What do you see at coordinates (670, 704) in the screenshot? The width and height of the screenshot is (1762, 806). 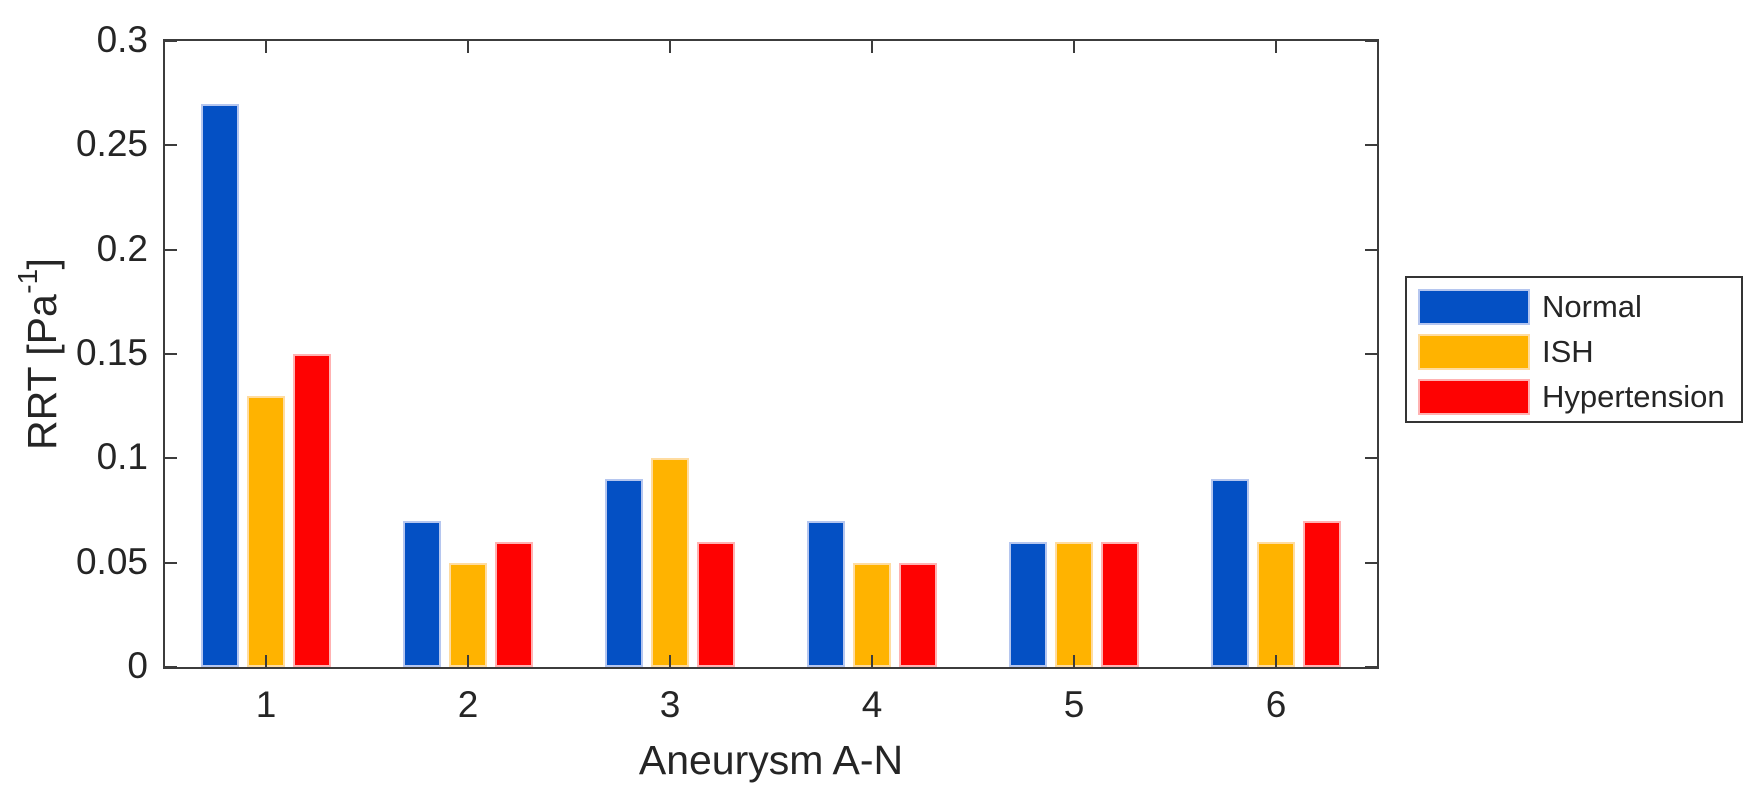 I see `x-tick-label: 3` at bounding box center [670, 704].